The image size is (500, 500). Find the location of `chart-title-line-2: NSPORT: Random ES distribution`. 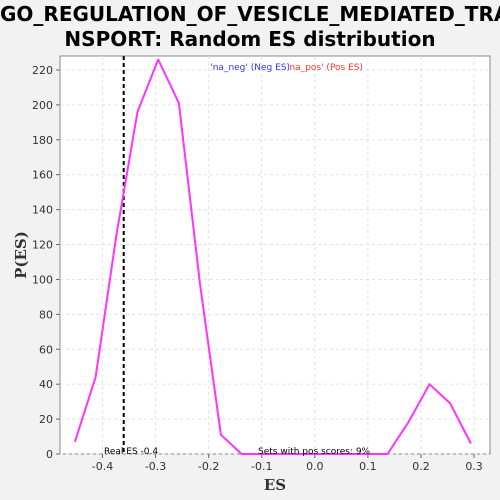

chart-title-line-2: NSPORT: Random ES distribution is located at coordinates (250, 39).